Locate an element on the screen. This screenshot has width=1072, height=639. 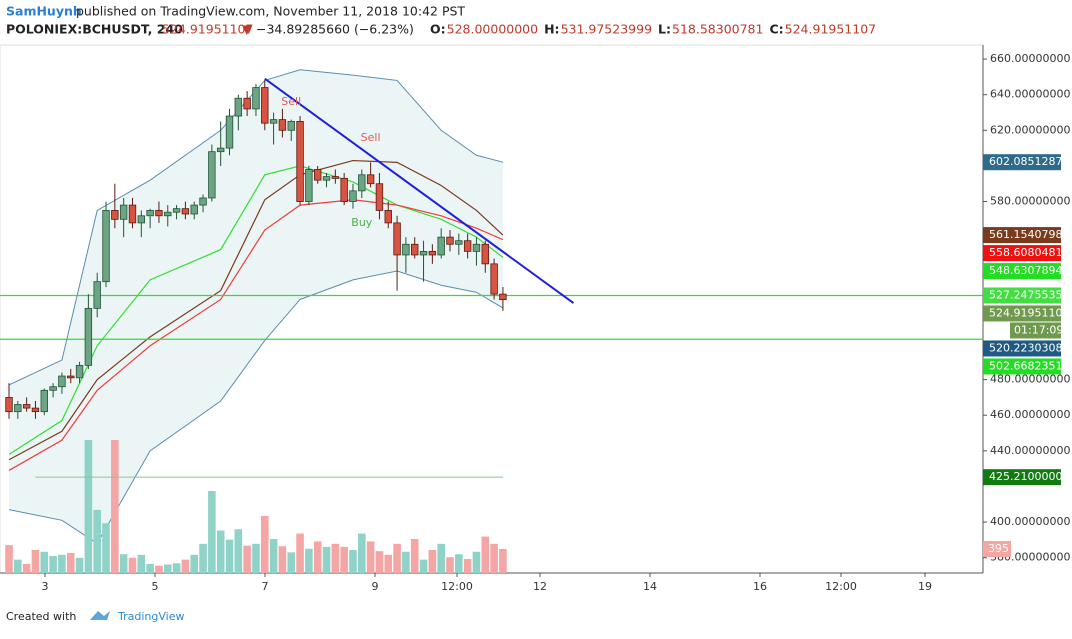
x-tick-label: 9 is located at coordinates (375, 586).